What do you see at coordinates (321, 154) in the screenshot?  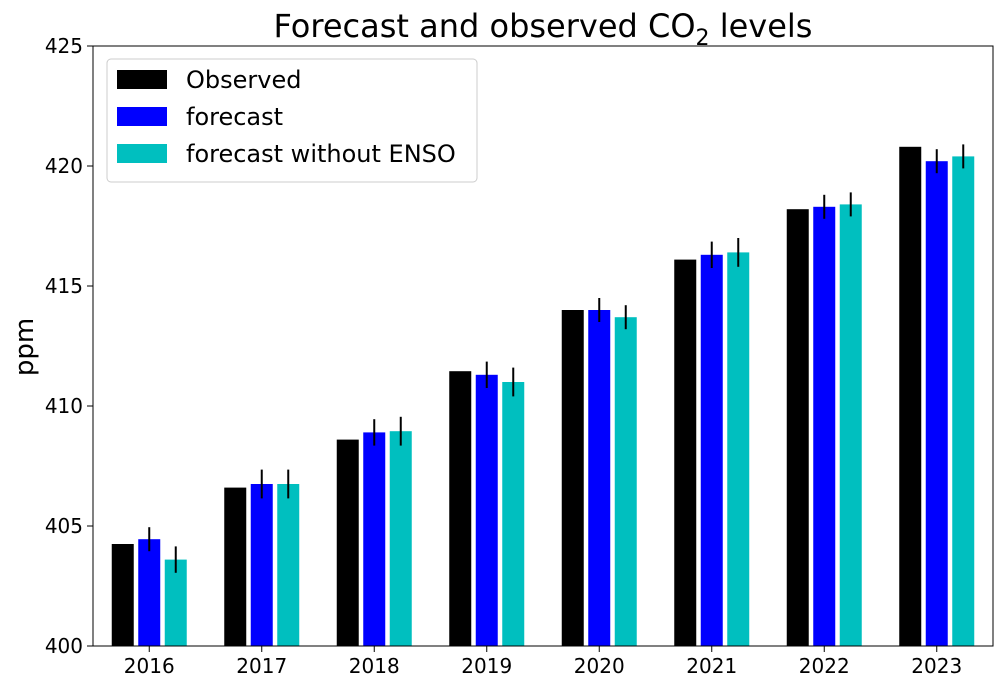 I see `legend-label-forecast-without-enso: forecast without ENSO` at bounding box center [321, 154].